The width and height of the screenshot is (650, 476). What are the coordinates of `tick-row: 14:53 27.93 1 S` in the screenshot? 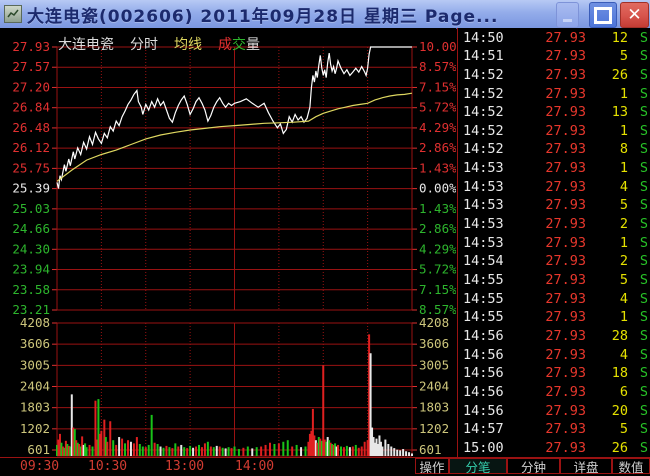 It's located at (554, 243).